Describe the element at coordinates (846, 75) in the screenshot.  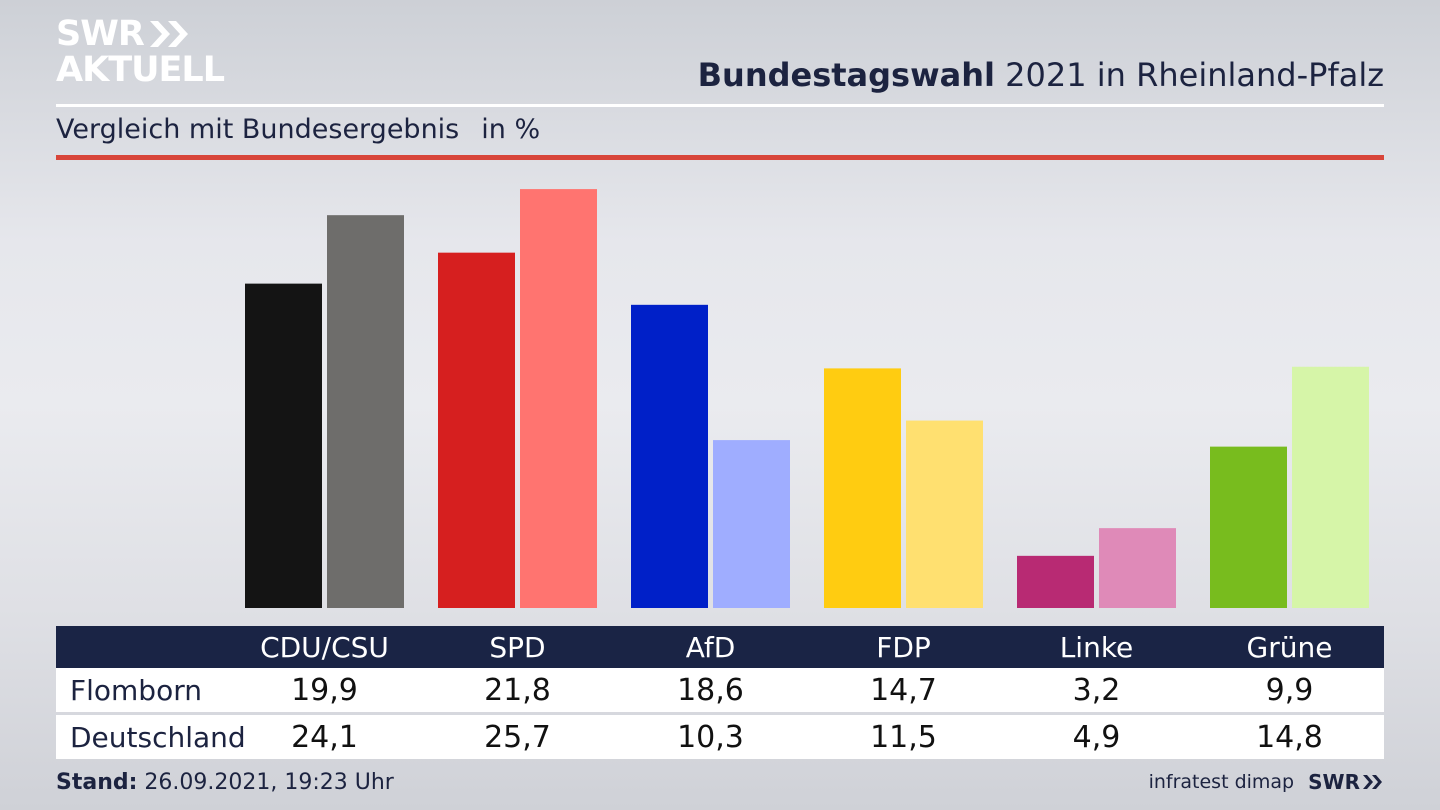
I see `title-bold: Bundestagswahl` at that location.